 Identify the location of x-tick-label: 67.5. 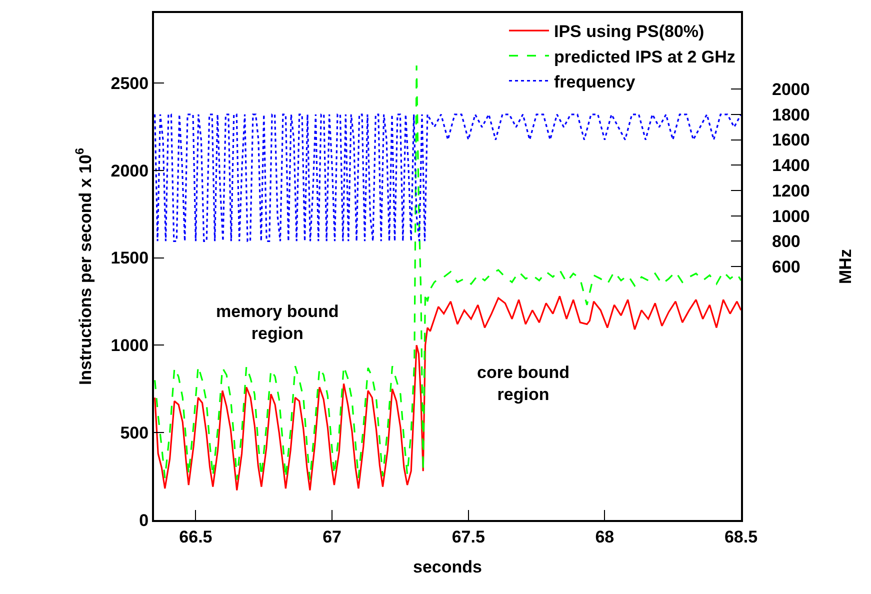
(468, 536).